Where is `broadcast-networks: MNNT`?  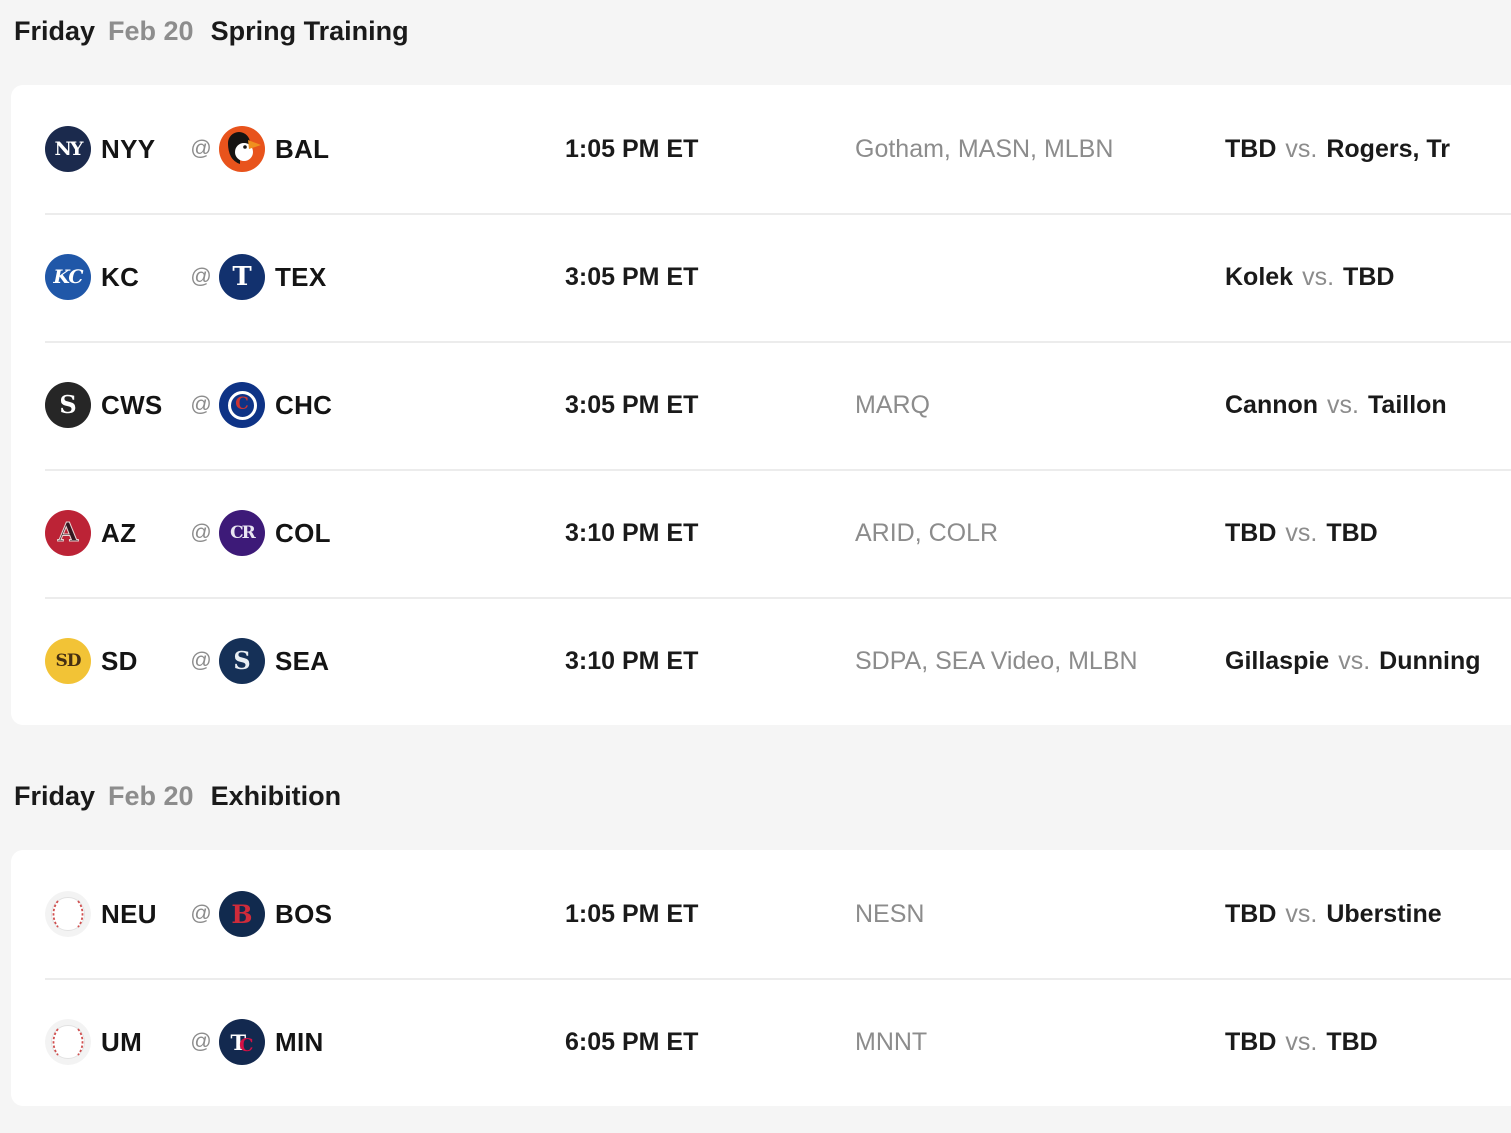 broadcast-networks: MNNT is located at coordinates (891, 1041).